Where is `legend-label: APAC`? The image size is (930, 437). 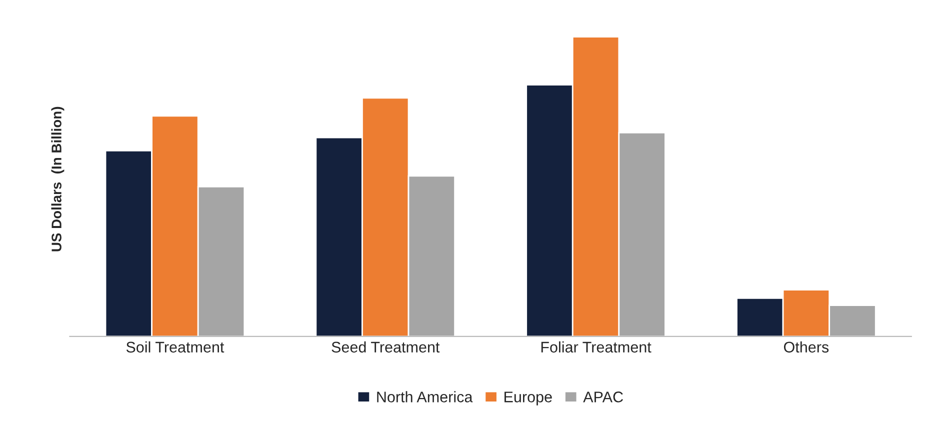
legend-label: APAC is located at coordinates (603, 397).